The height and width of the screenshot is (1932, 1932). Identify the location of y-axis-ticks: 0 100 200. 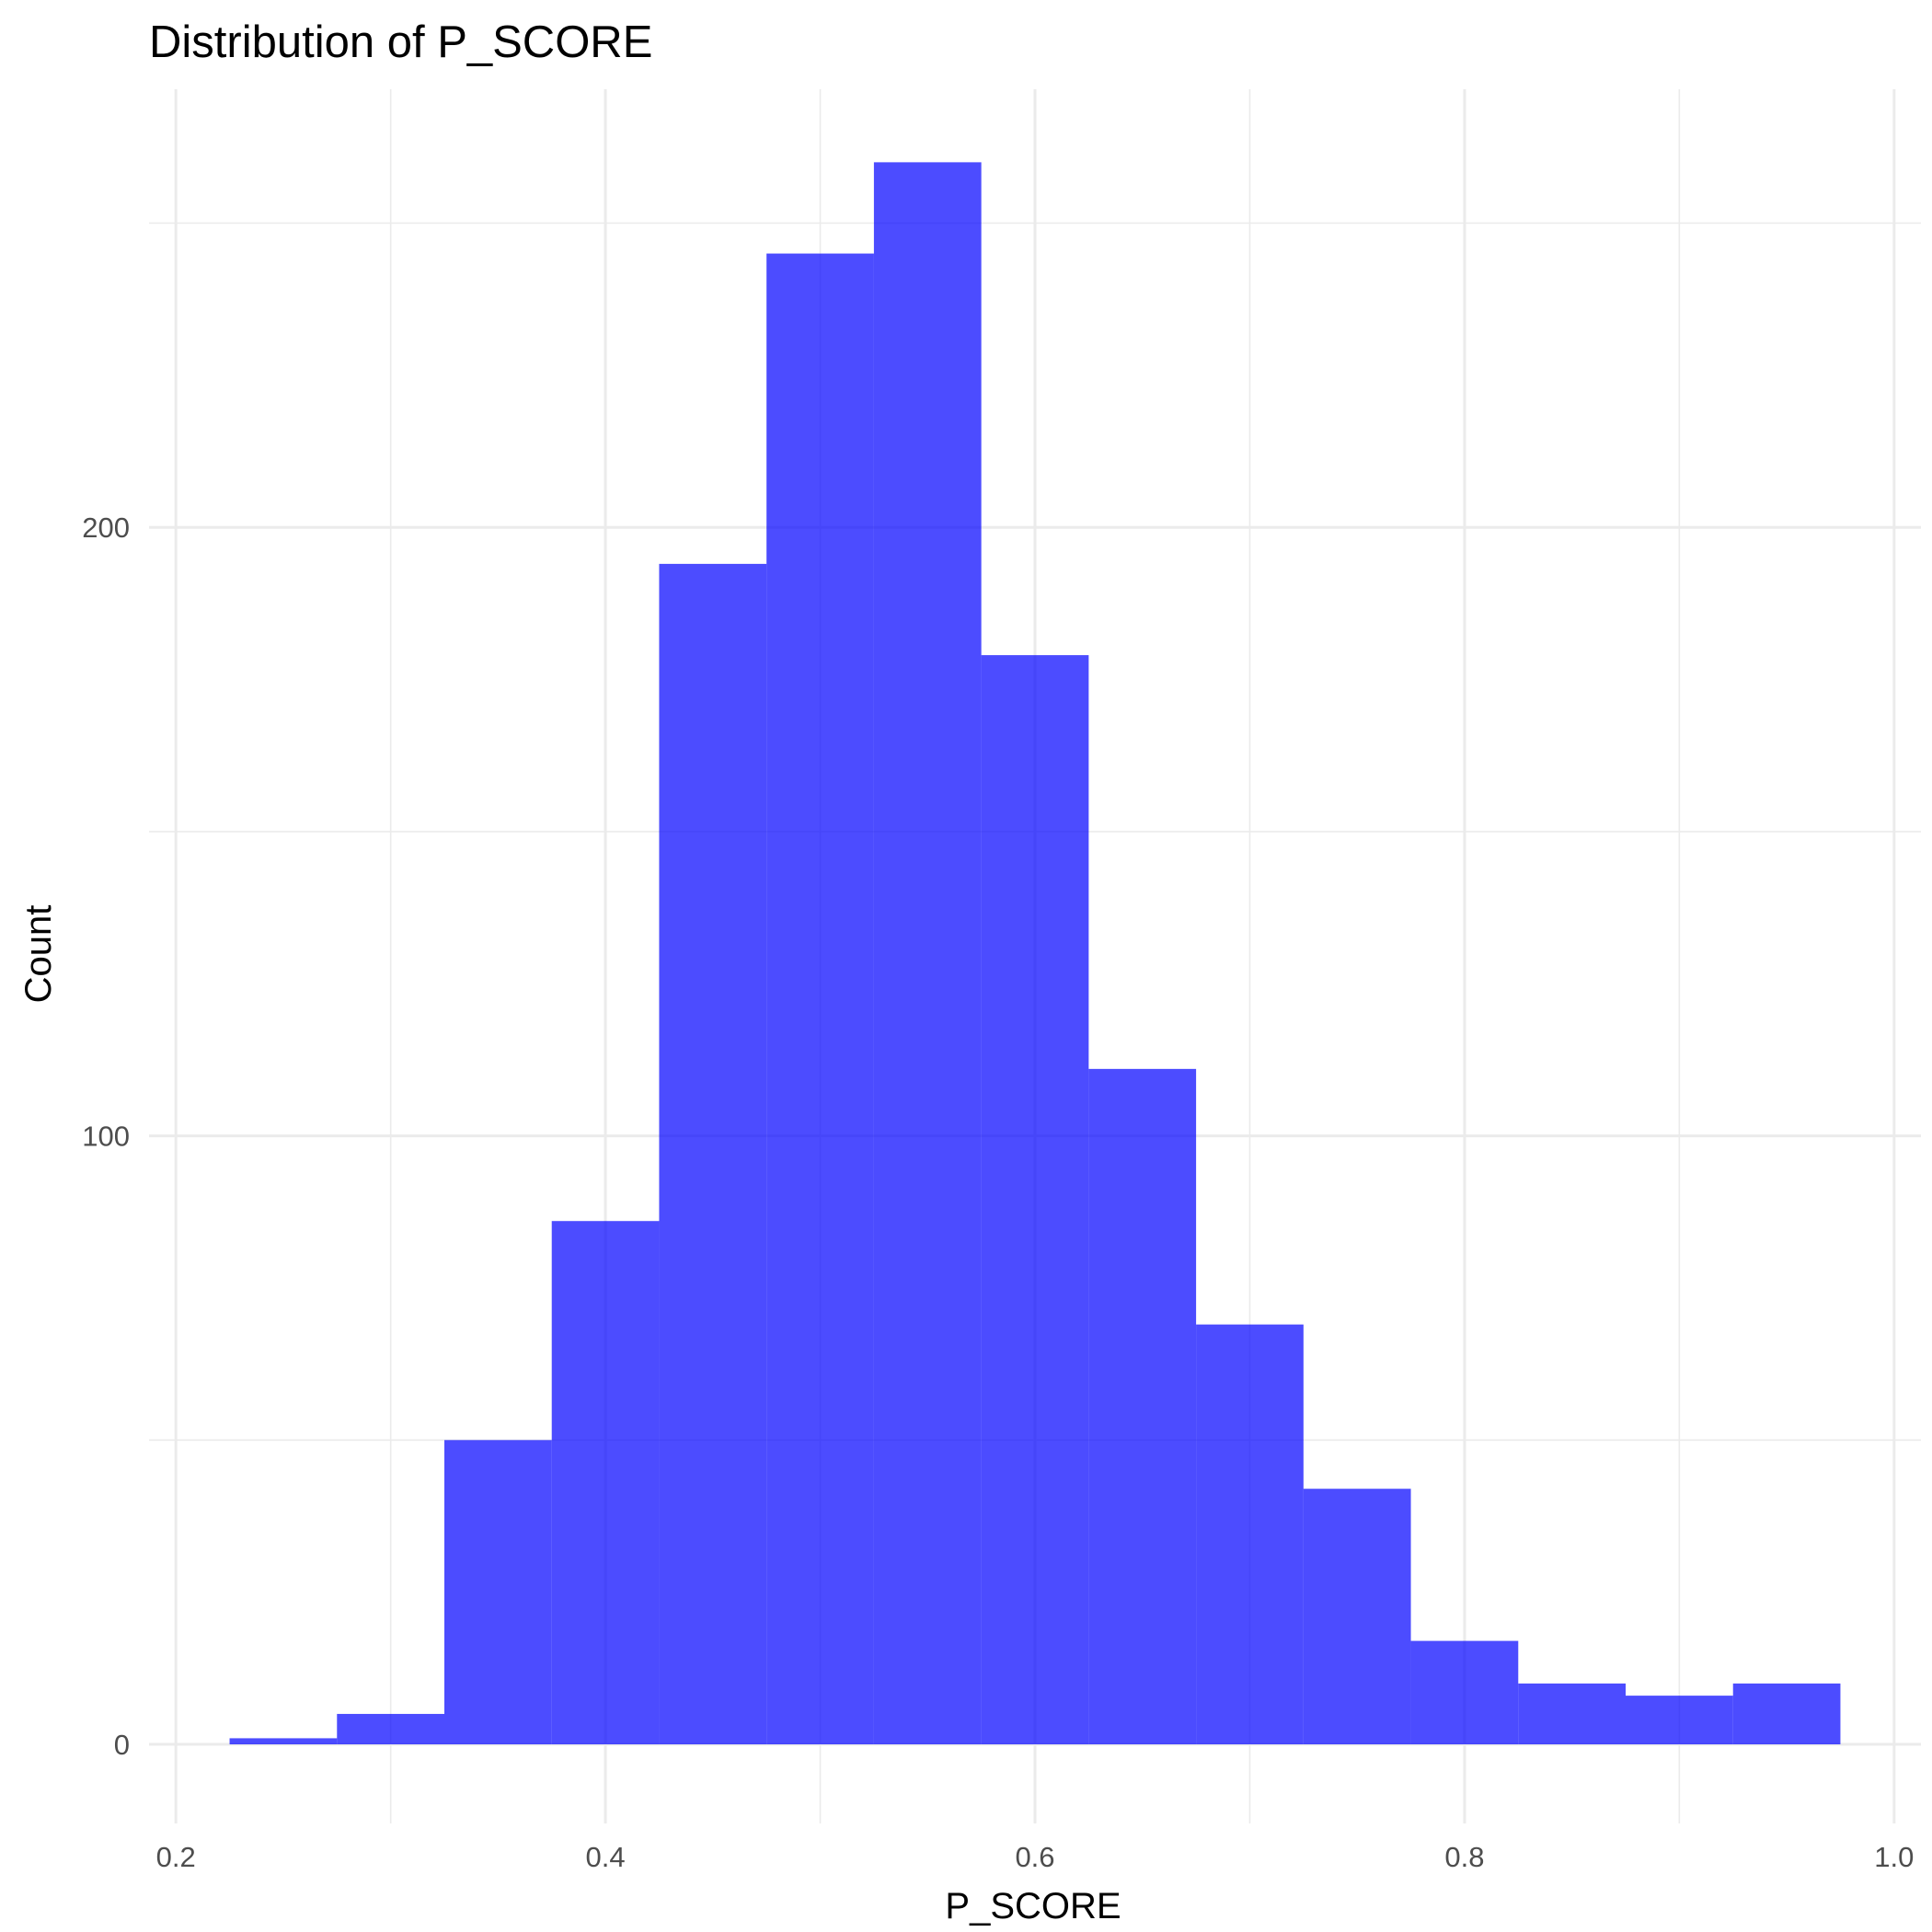
(106, 1136).